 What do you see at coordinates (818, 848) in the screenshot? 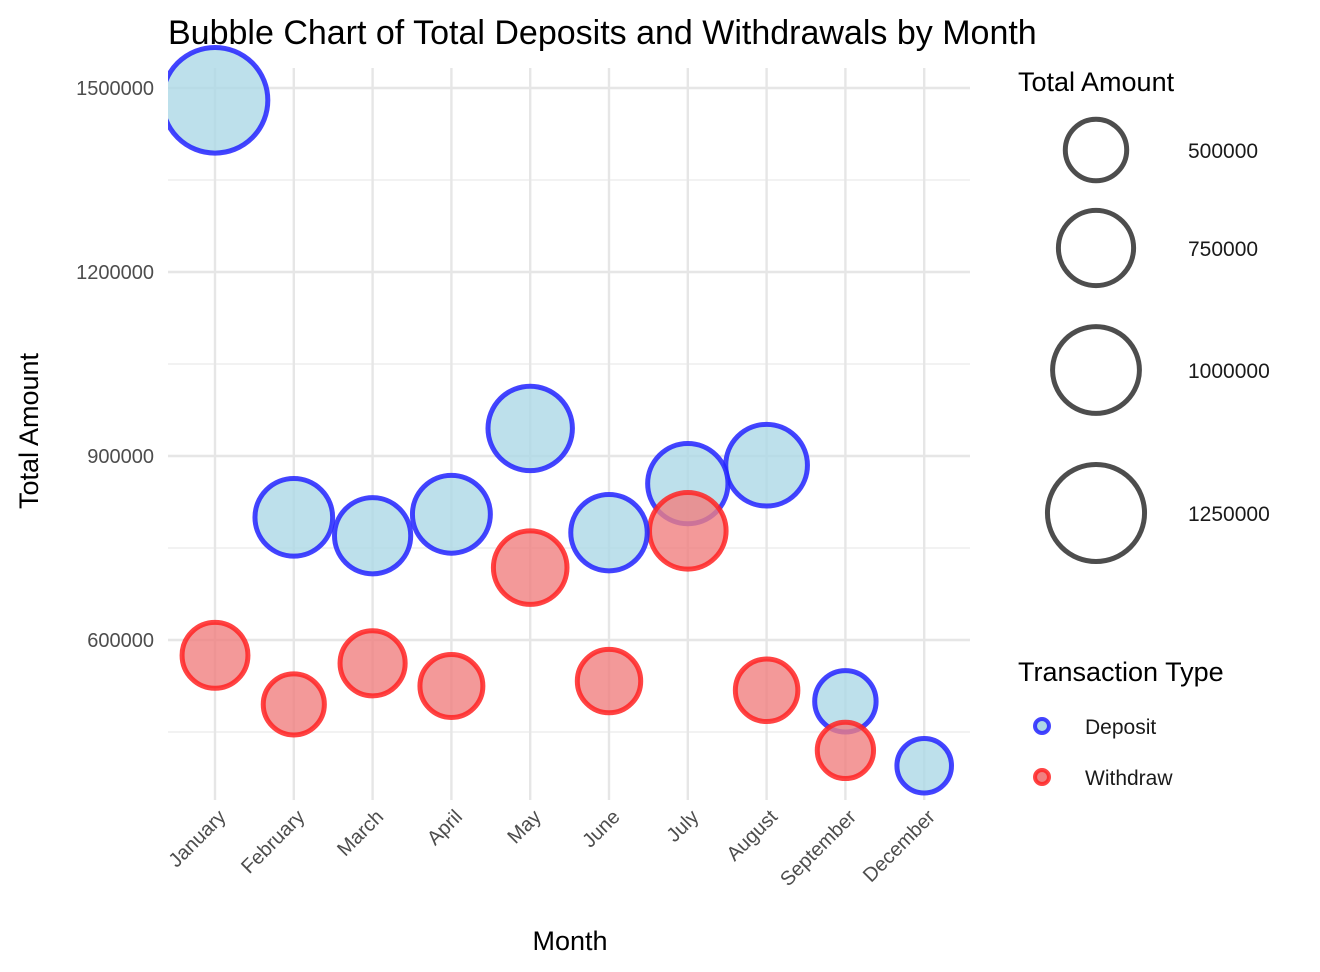
I see `x-tick-label: September` at bounding box center [818, 848].